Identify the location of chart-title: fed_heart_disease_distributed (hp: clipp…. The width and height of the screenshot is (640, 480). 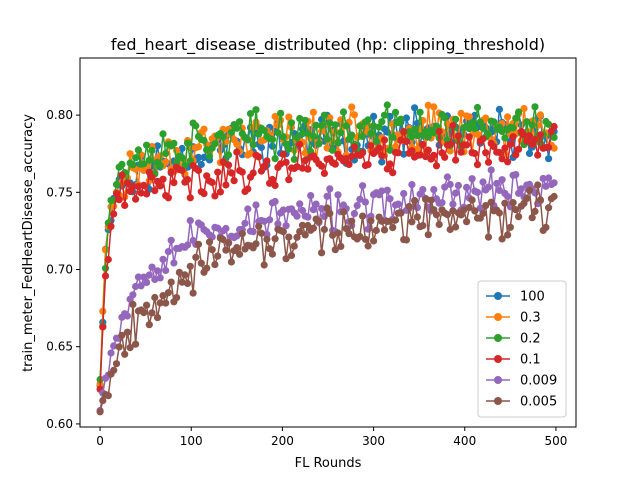
(328, 45).